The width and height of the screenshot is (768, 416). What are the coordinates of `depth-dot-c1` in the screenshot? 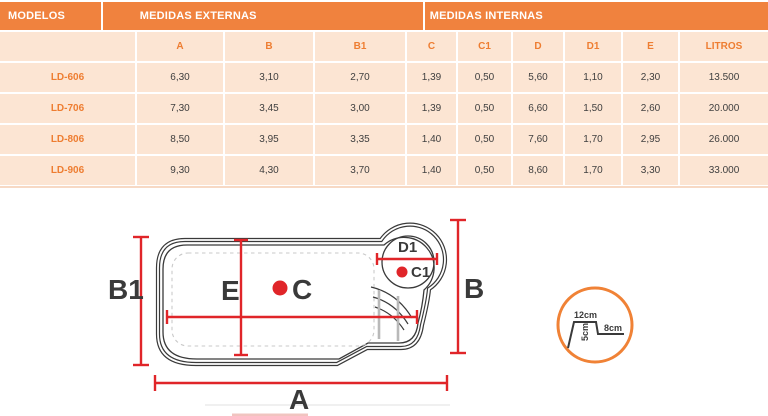 It's located at (402, 272).